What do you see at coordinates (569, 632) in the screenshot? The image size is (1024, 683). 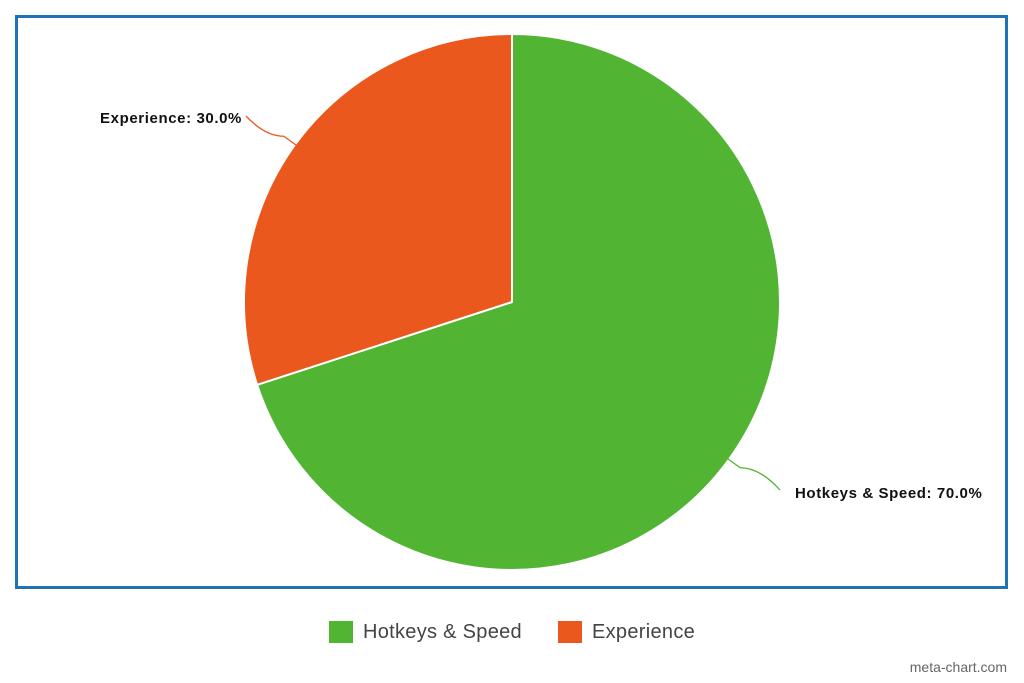 I see `legend-swatch-experience` at bounding box center [569, 632].